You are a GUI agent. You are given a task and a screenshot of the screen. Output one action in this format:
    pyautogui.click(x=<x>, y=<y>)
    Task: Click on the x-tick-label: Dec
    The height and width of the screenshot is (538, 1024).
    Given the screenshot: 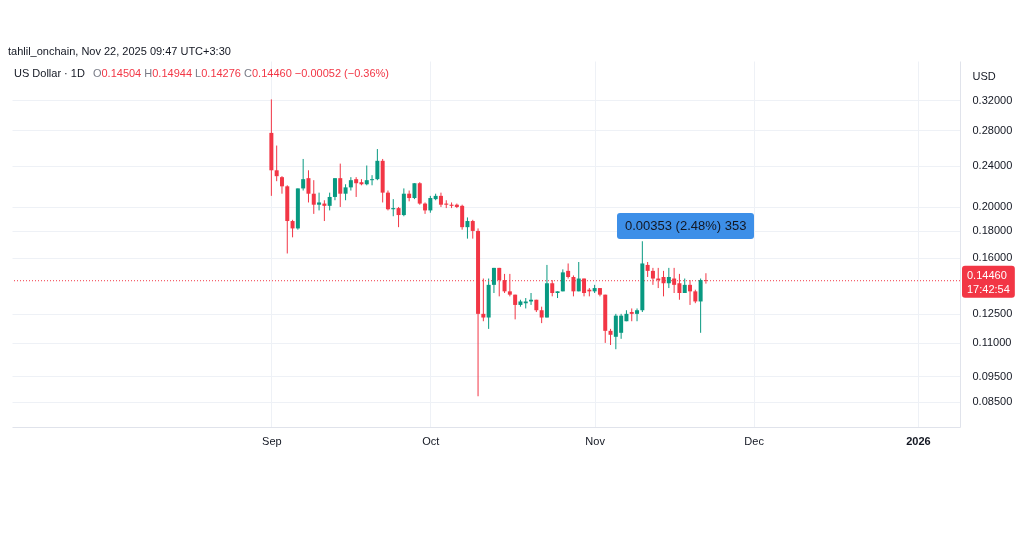 What is the action you would take?
    pyautogui.click(x=754, y=440)
    